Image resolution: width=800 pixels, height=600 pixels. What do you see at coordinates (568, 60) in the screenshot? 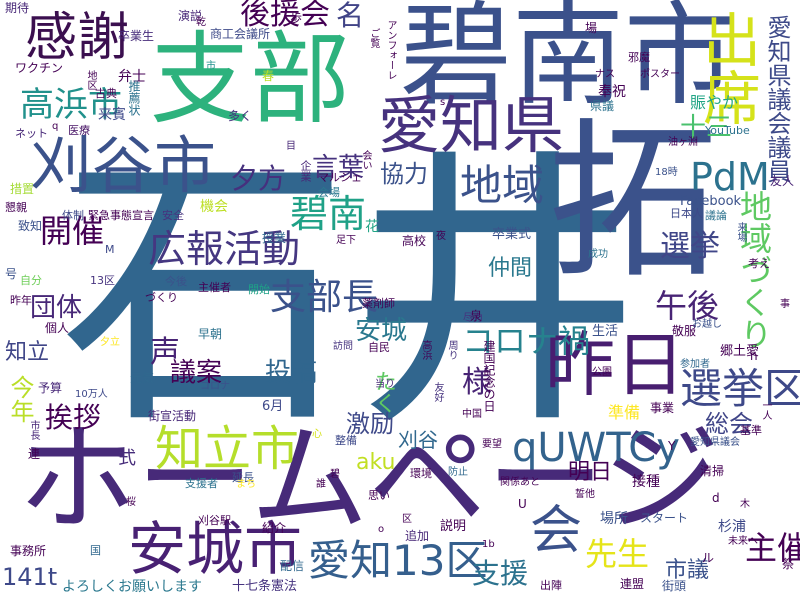
I see `word: 碧南市` at bounding box center [568, 60].